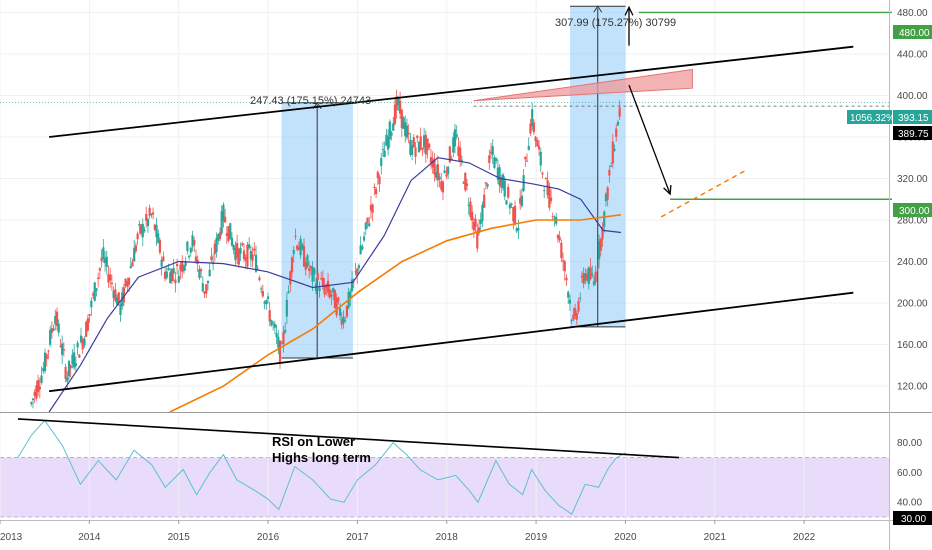 The image size is (932, 550). What do you see at coordinates (321, 457) in the screenshot?
I see `rsi-note-line2: Highs long term` at bounding box center [321, 457].